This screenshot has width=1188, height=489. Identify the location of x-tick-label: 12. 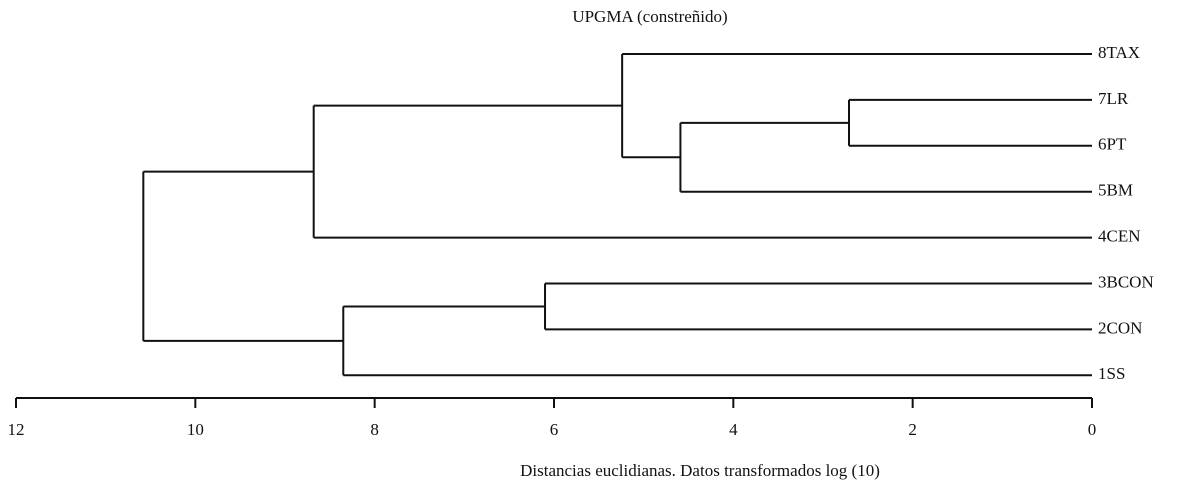
(16, 429).